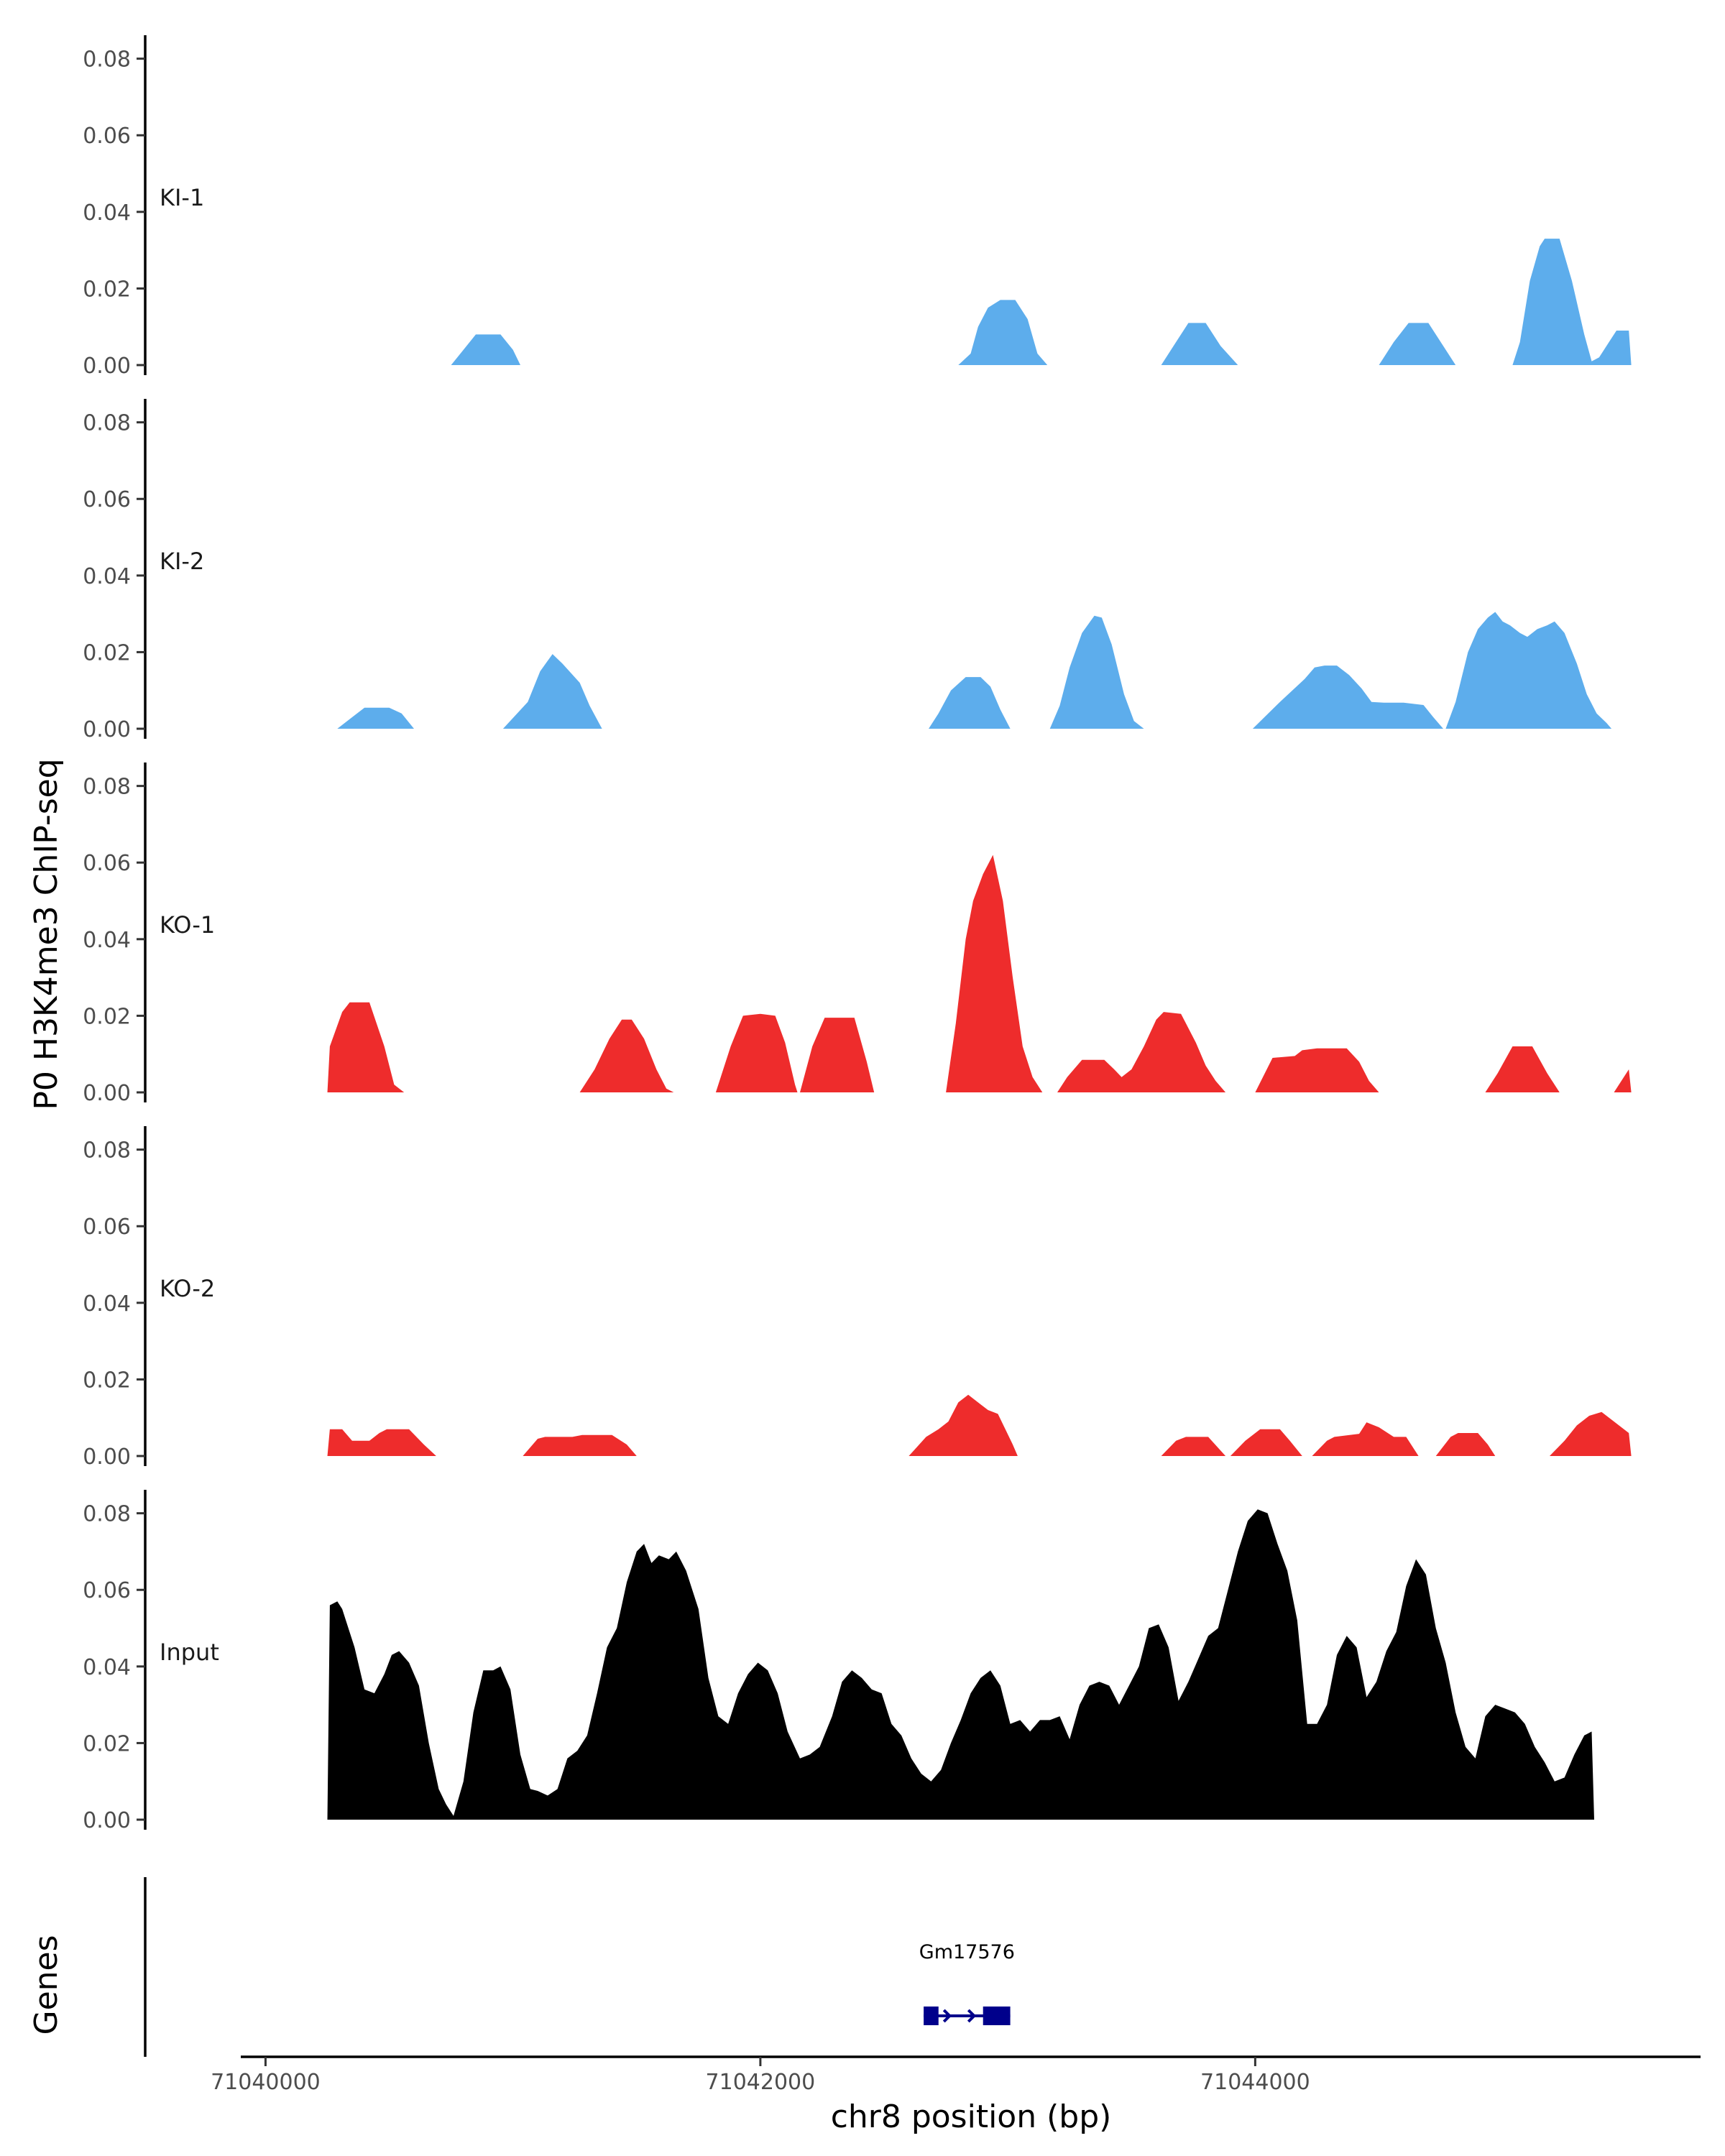 The image size is (1725, 2156). What do you see at coordinates (107, 653) in the screenshot?
I see `y-tick-label-ki-2-1: 0.02` at bounding box center [107, 653].